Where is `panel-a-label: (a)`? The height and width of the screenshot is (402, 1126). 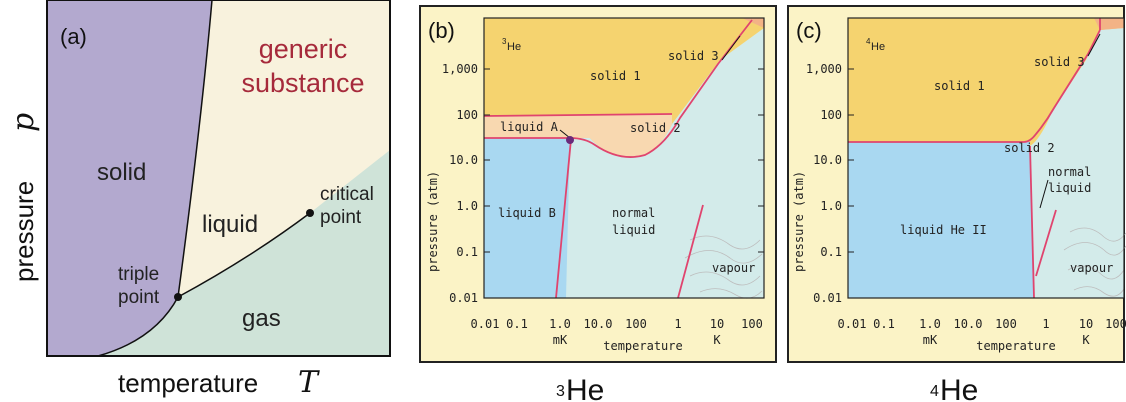 panel-a-label: (a) is located at coordinates (73, 36).